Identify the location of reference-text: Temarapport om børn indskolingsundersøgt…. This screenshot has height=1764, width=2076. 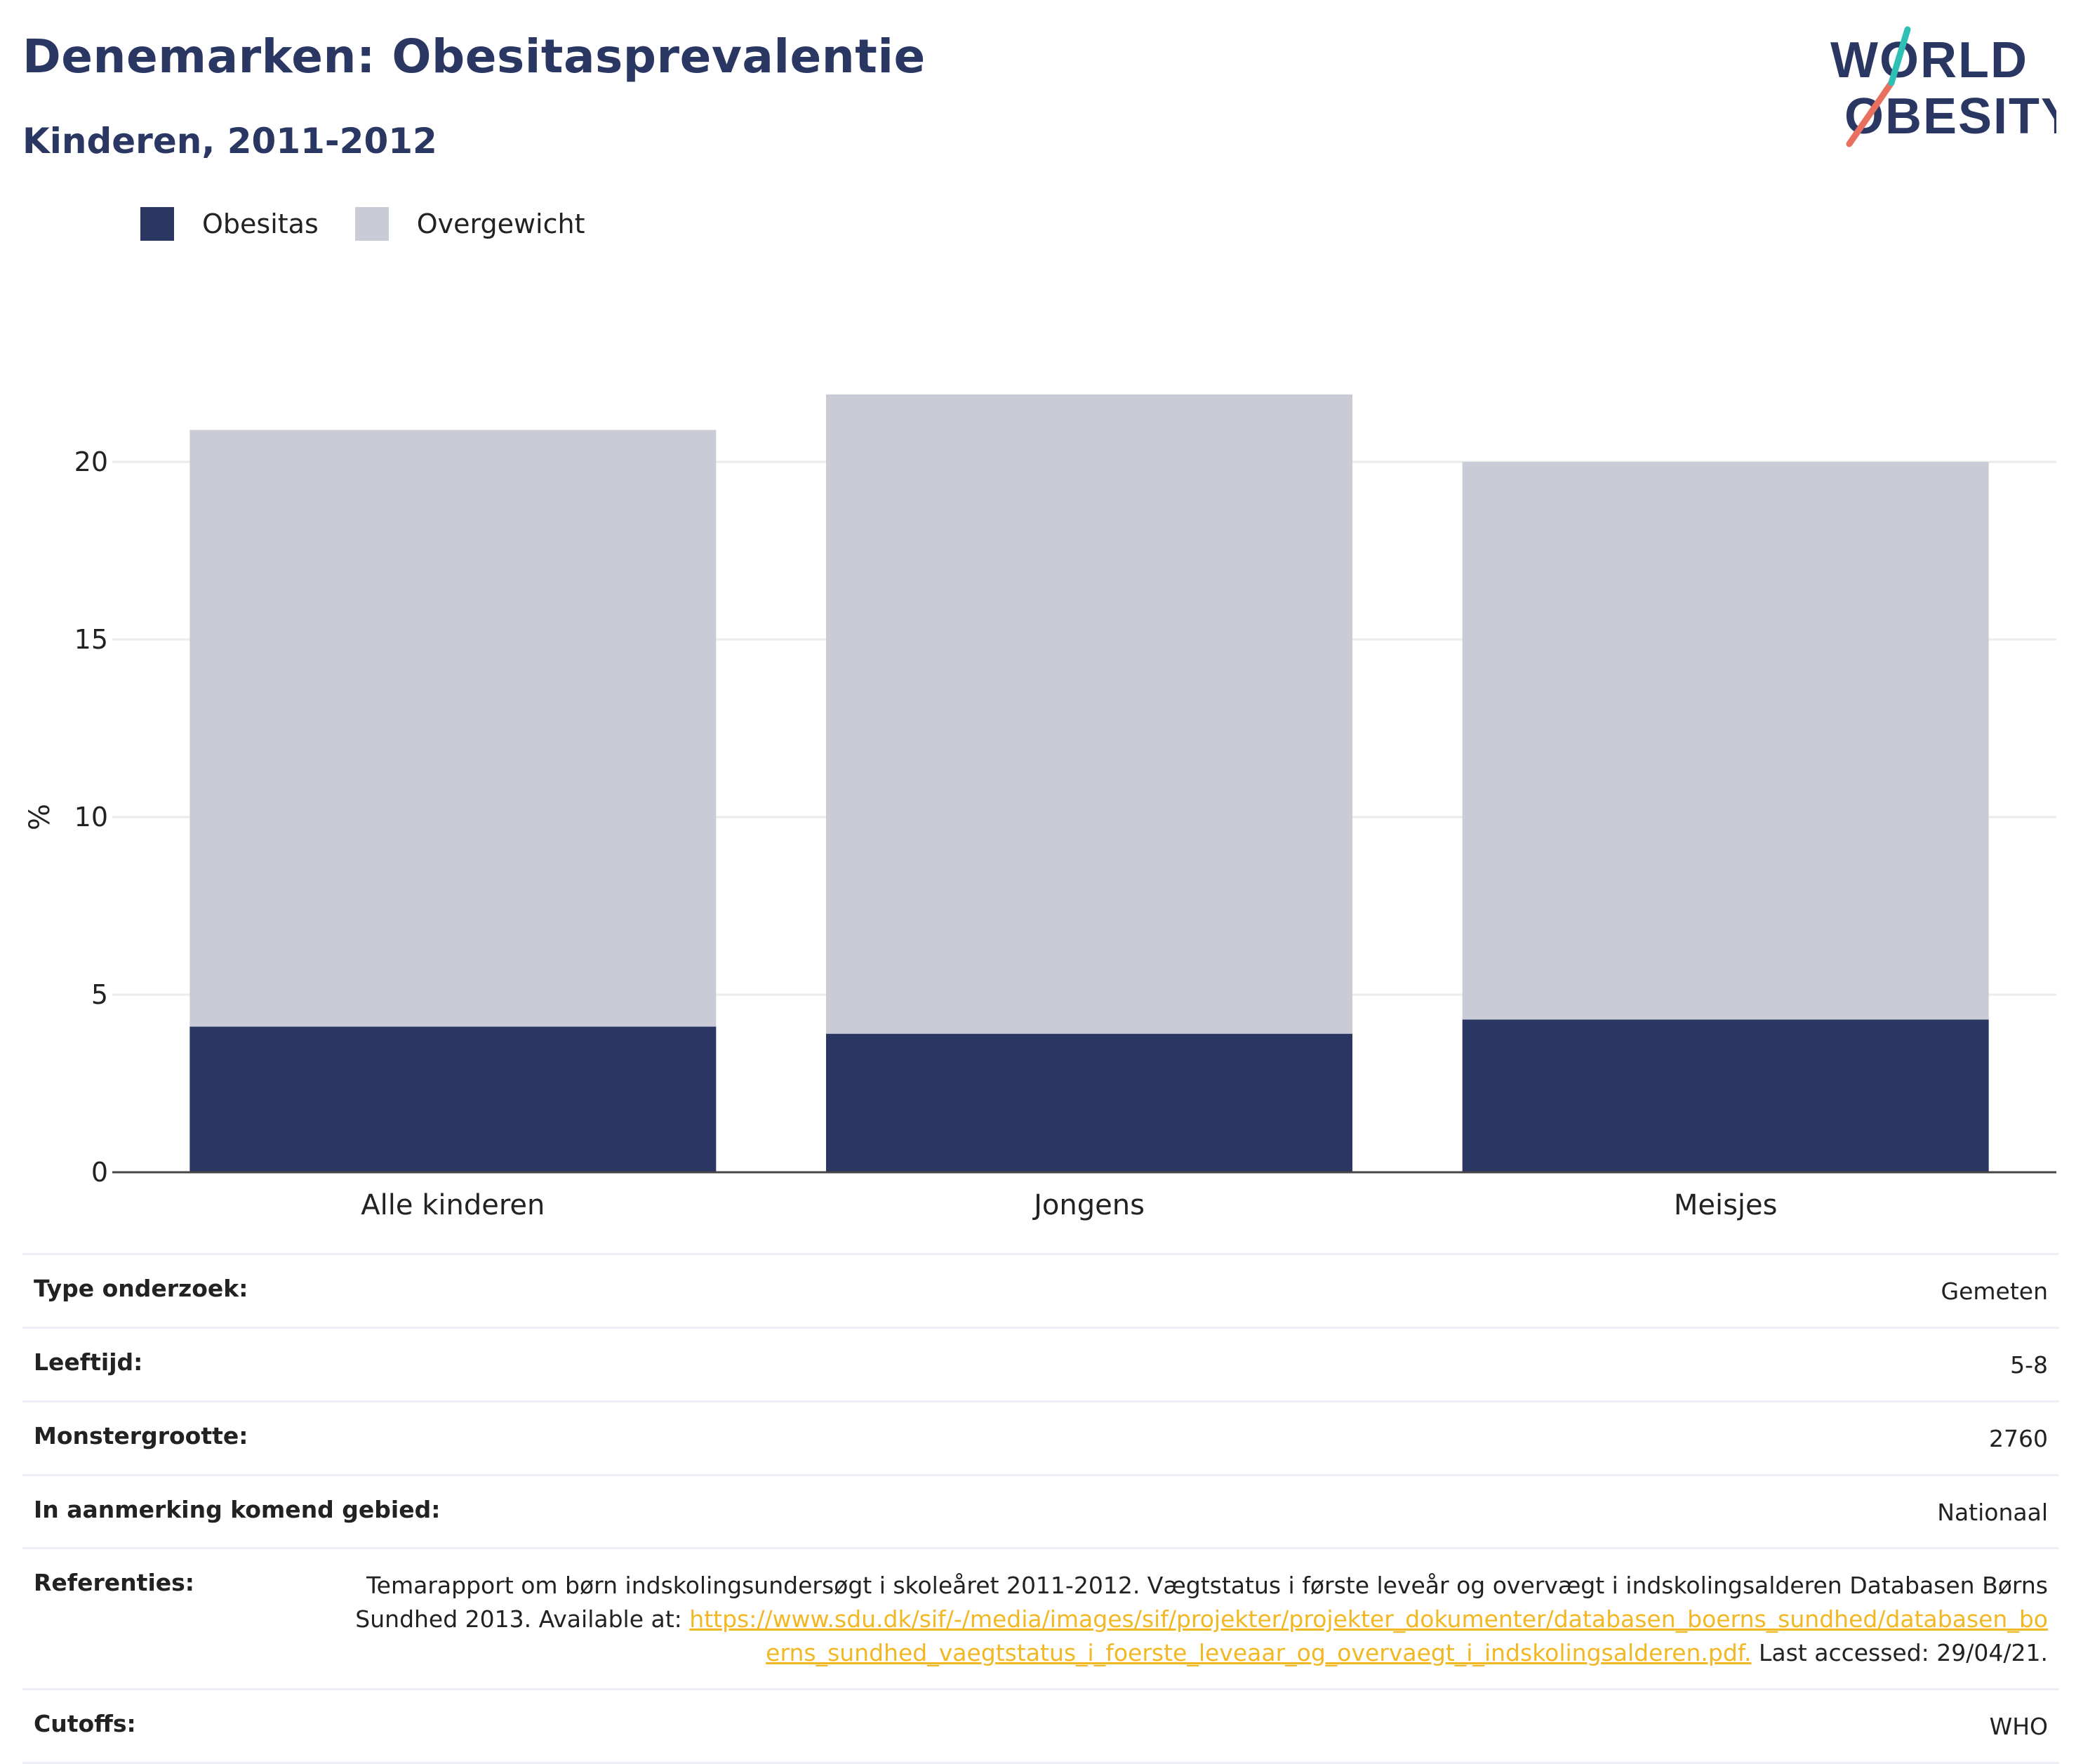
(1201, 1602).